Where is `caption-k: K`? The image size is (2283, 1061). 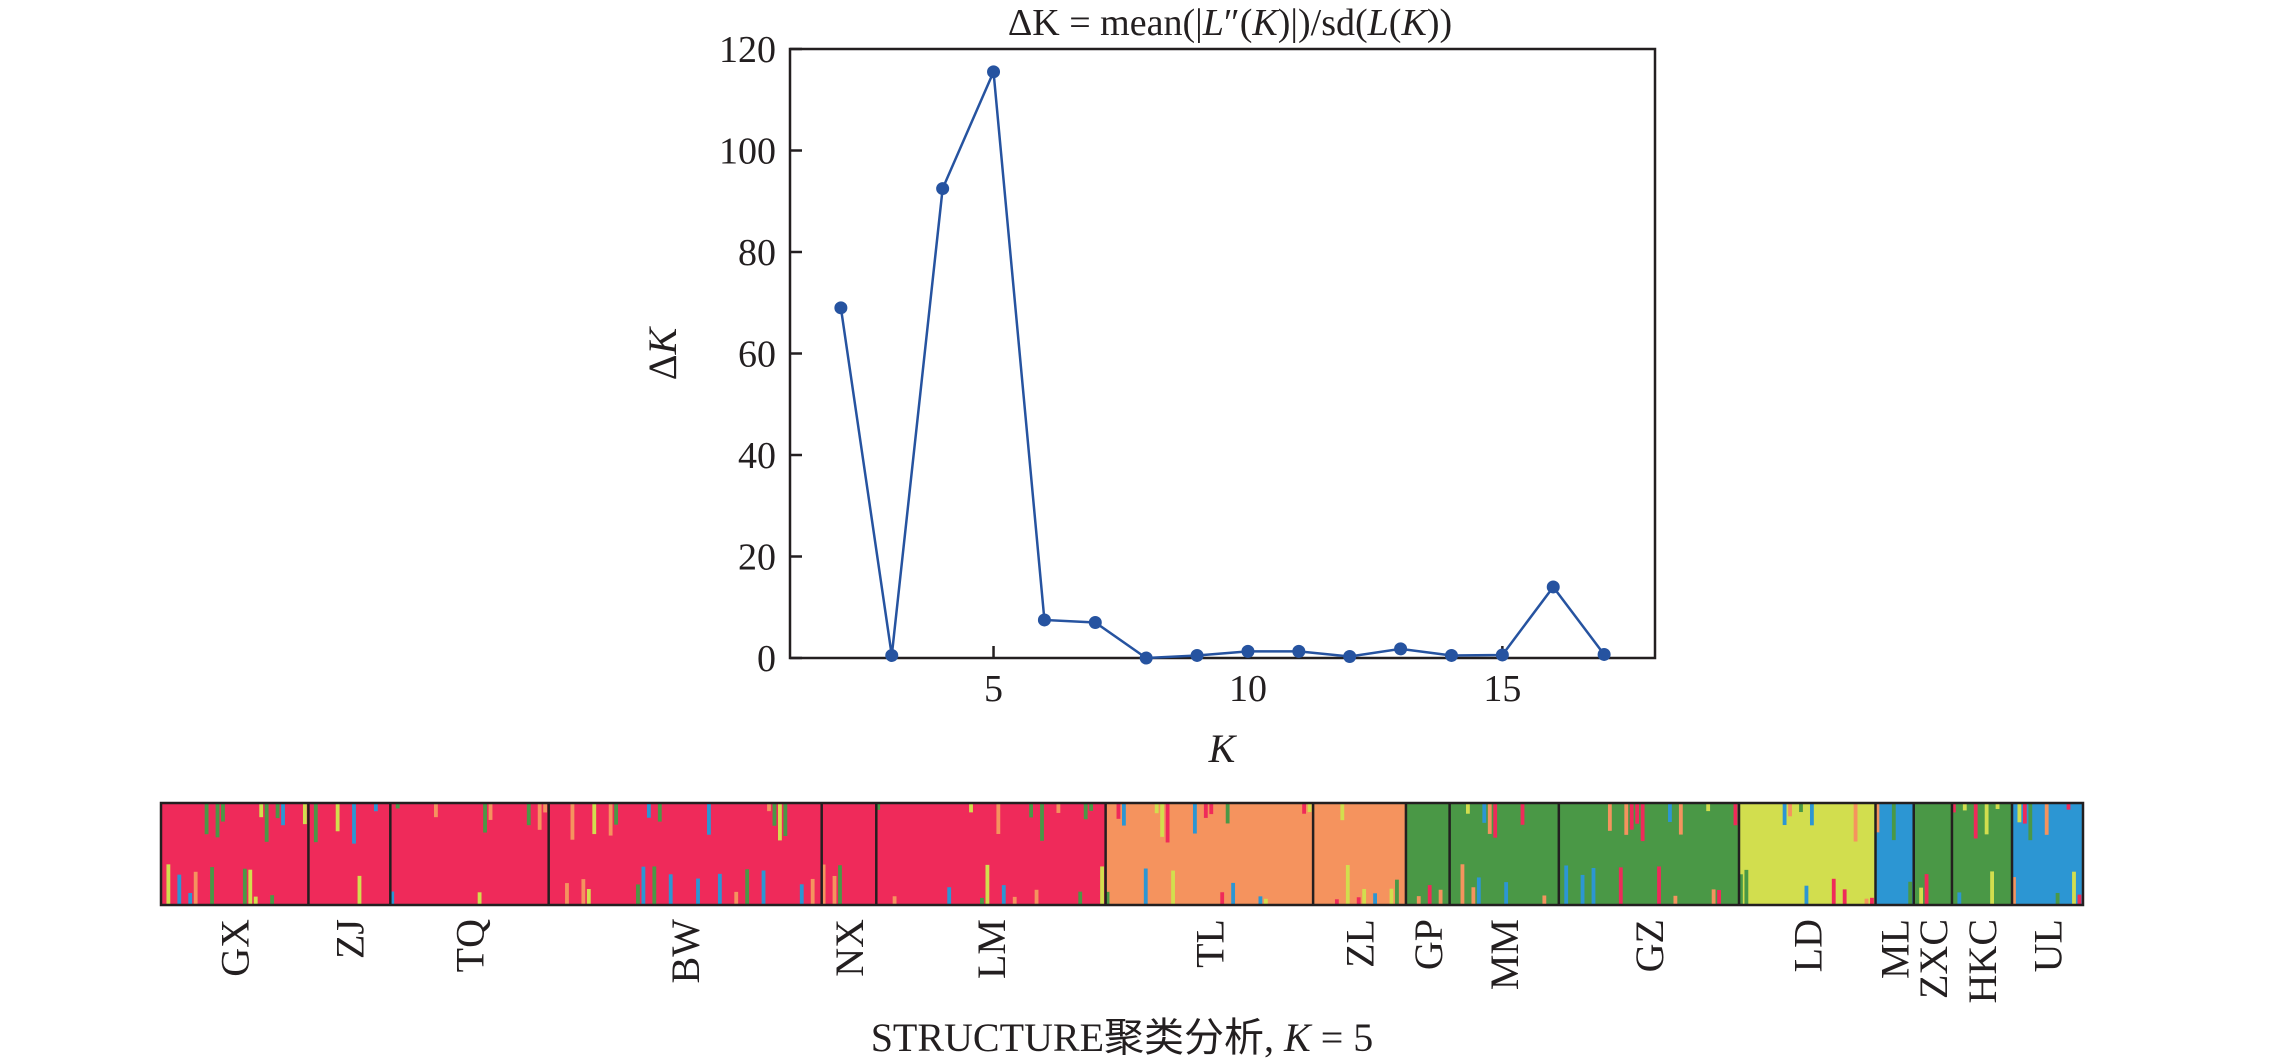 caption-k: K is located at coordinates (1298, 1037).